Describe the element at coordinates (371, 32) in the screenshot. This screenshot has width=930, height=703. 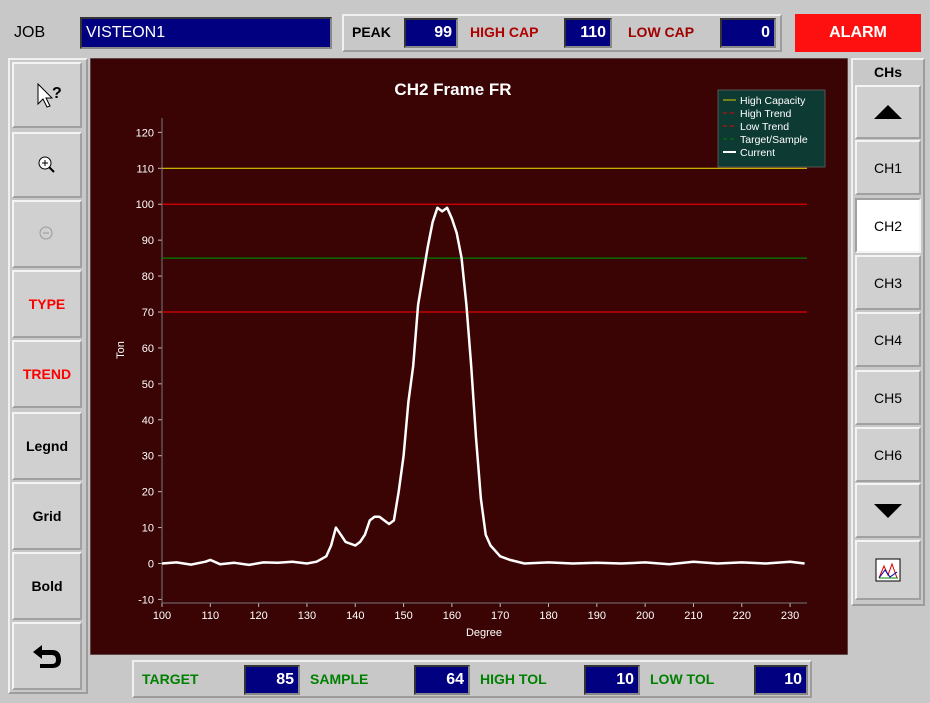
I see `peak-label: PEAK` at that location.